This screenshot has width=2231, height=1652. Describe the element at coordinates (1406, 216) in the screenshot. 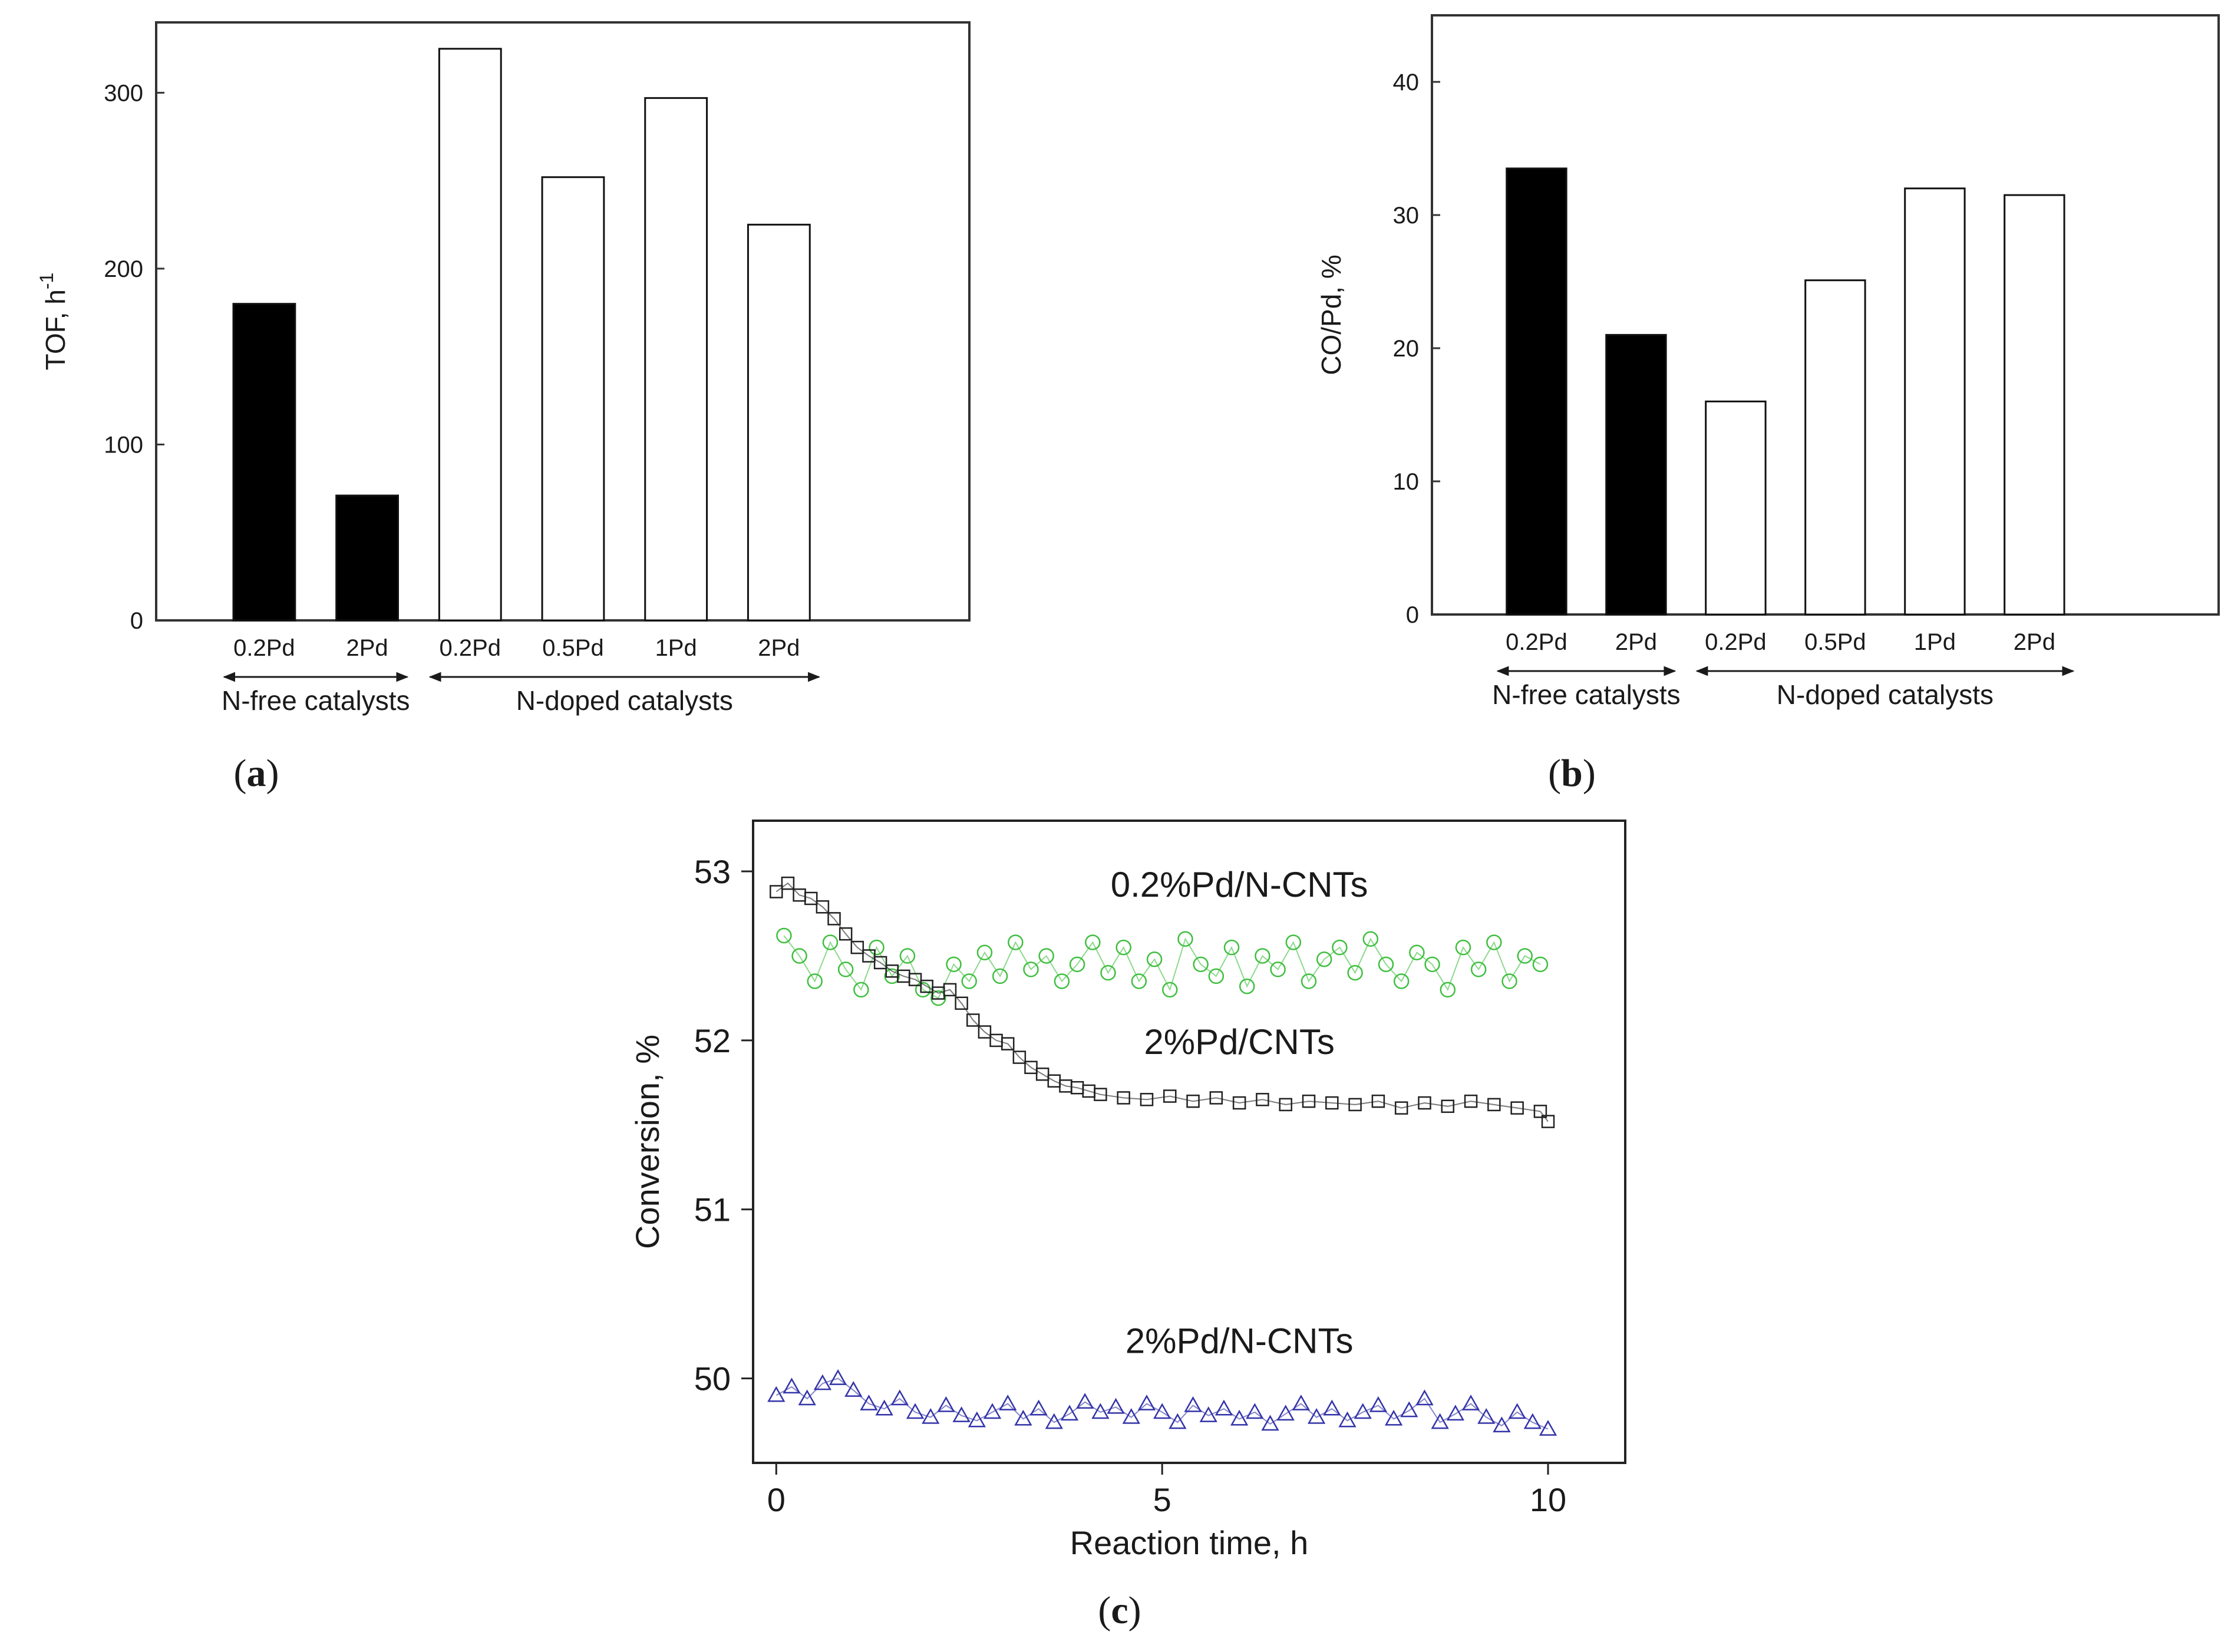

I see `y-tick-label: 30` at that location.